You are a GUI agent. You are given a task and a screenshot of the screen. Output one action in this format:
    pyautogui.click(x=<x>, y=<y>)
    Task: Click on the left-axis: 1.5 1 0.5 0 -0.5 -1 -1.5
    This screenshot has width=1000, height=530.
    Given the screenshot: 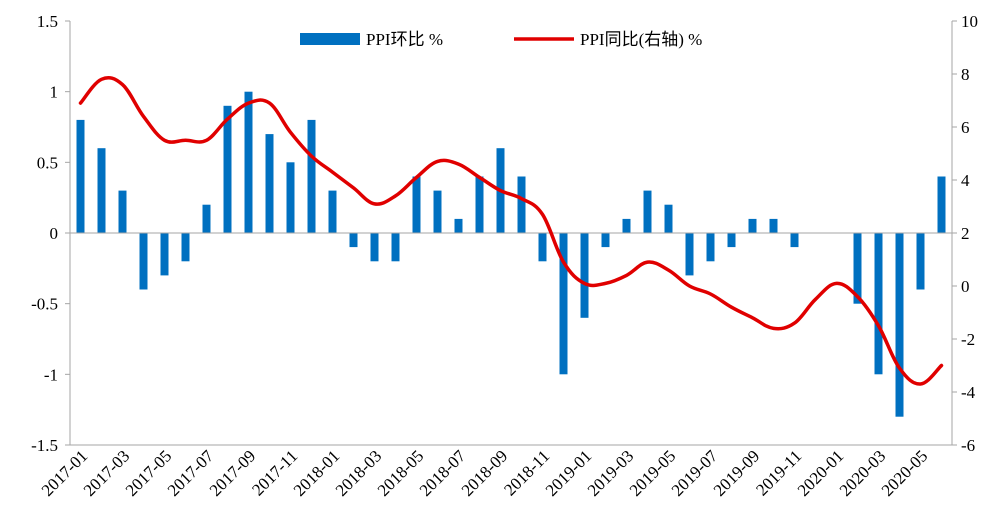 What is the action you would take?
    pyautogui.click(x=51, y=233)
    